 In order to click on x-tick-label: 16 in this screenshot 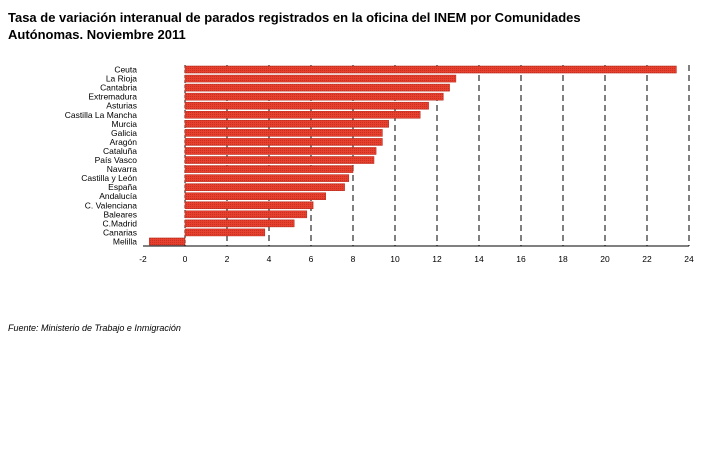, I will do `click(521, 259)`.